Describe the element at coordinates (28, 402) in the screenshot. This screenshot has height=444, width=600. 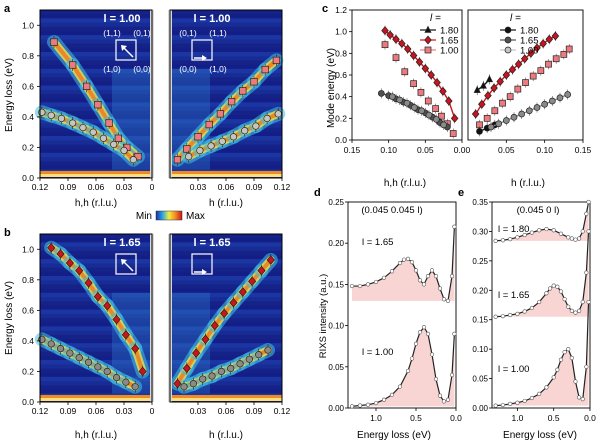
I see `y-tick-label: 0.0` at that location.